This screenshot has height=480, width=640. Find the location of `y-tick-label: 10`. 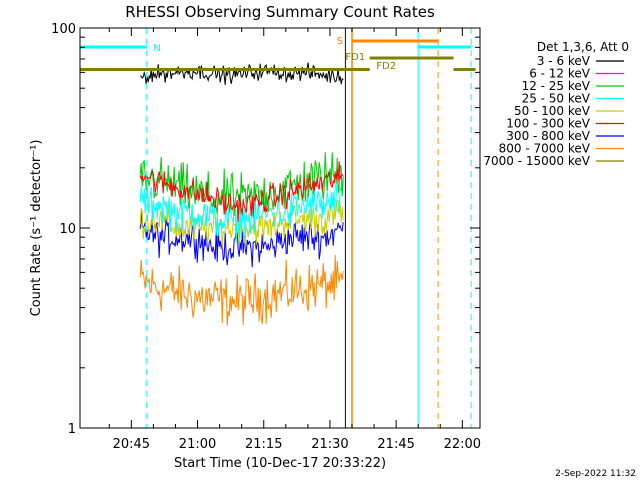

y-tick-label: 10 is located at coordinates (67, 229).